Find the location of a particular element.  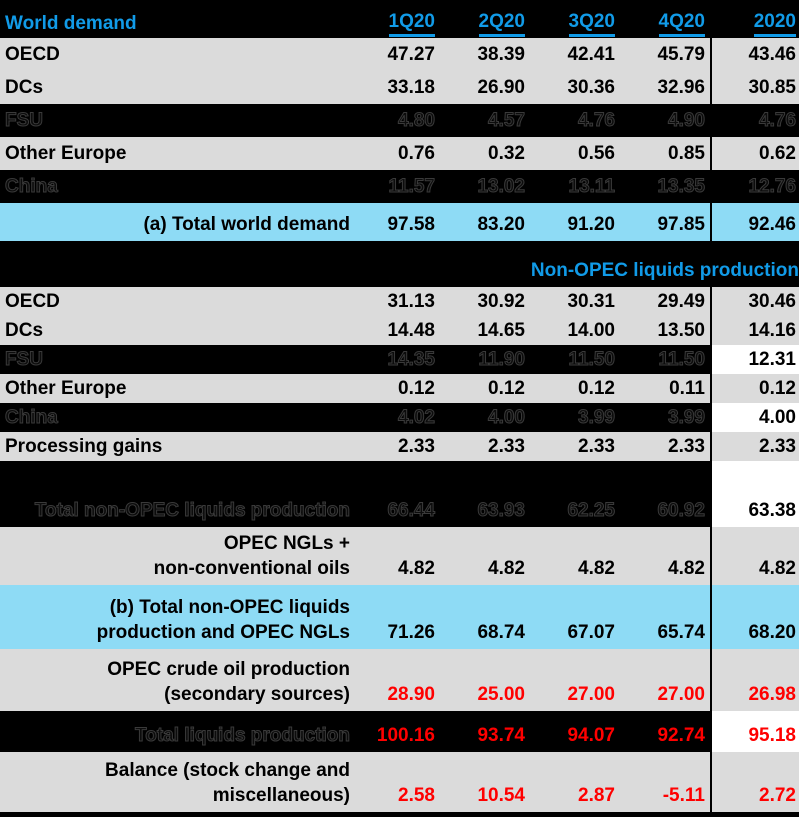

row-fsu-production-value-2q20: 11.90 is located at coordinates (502, 360).